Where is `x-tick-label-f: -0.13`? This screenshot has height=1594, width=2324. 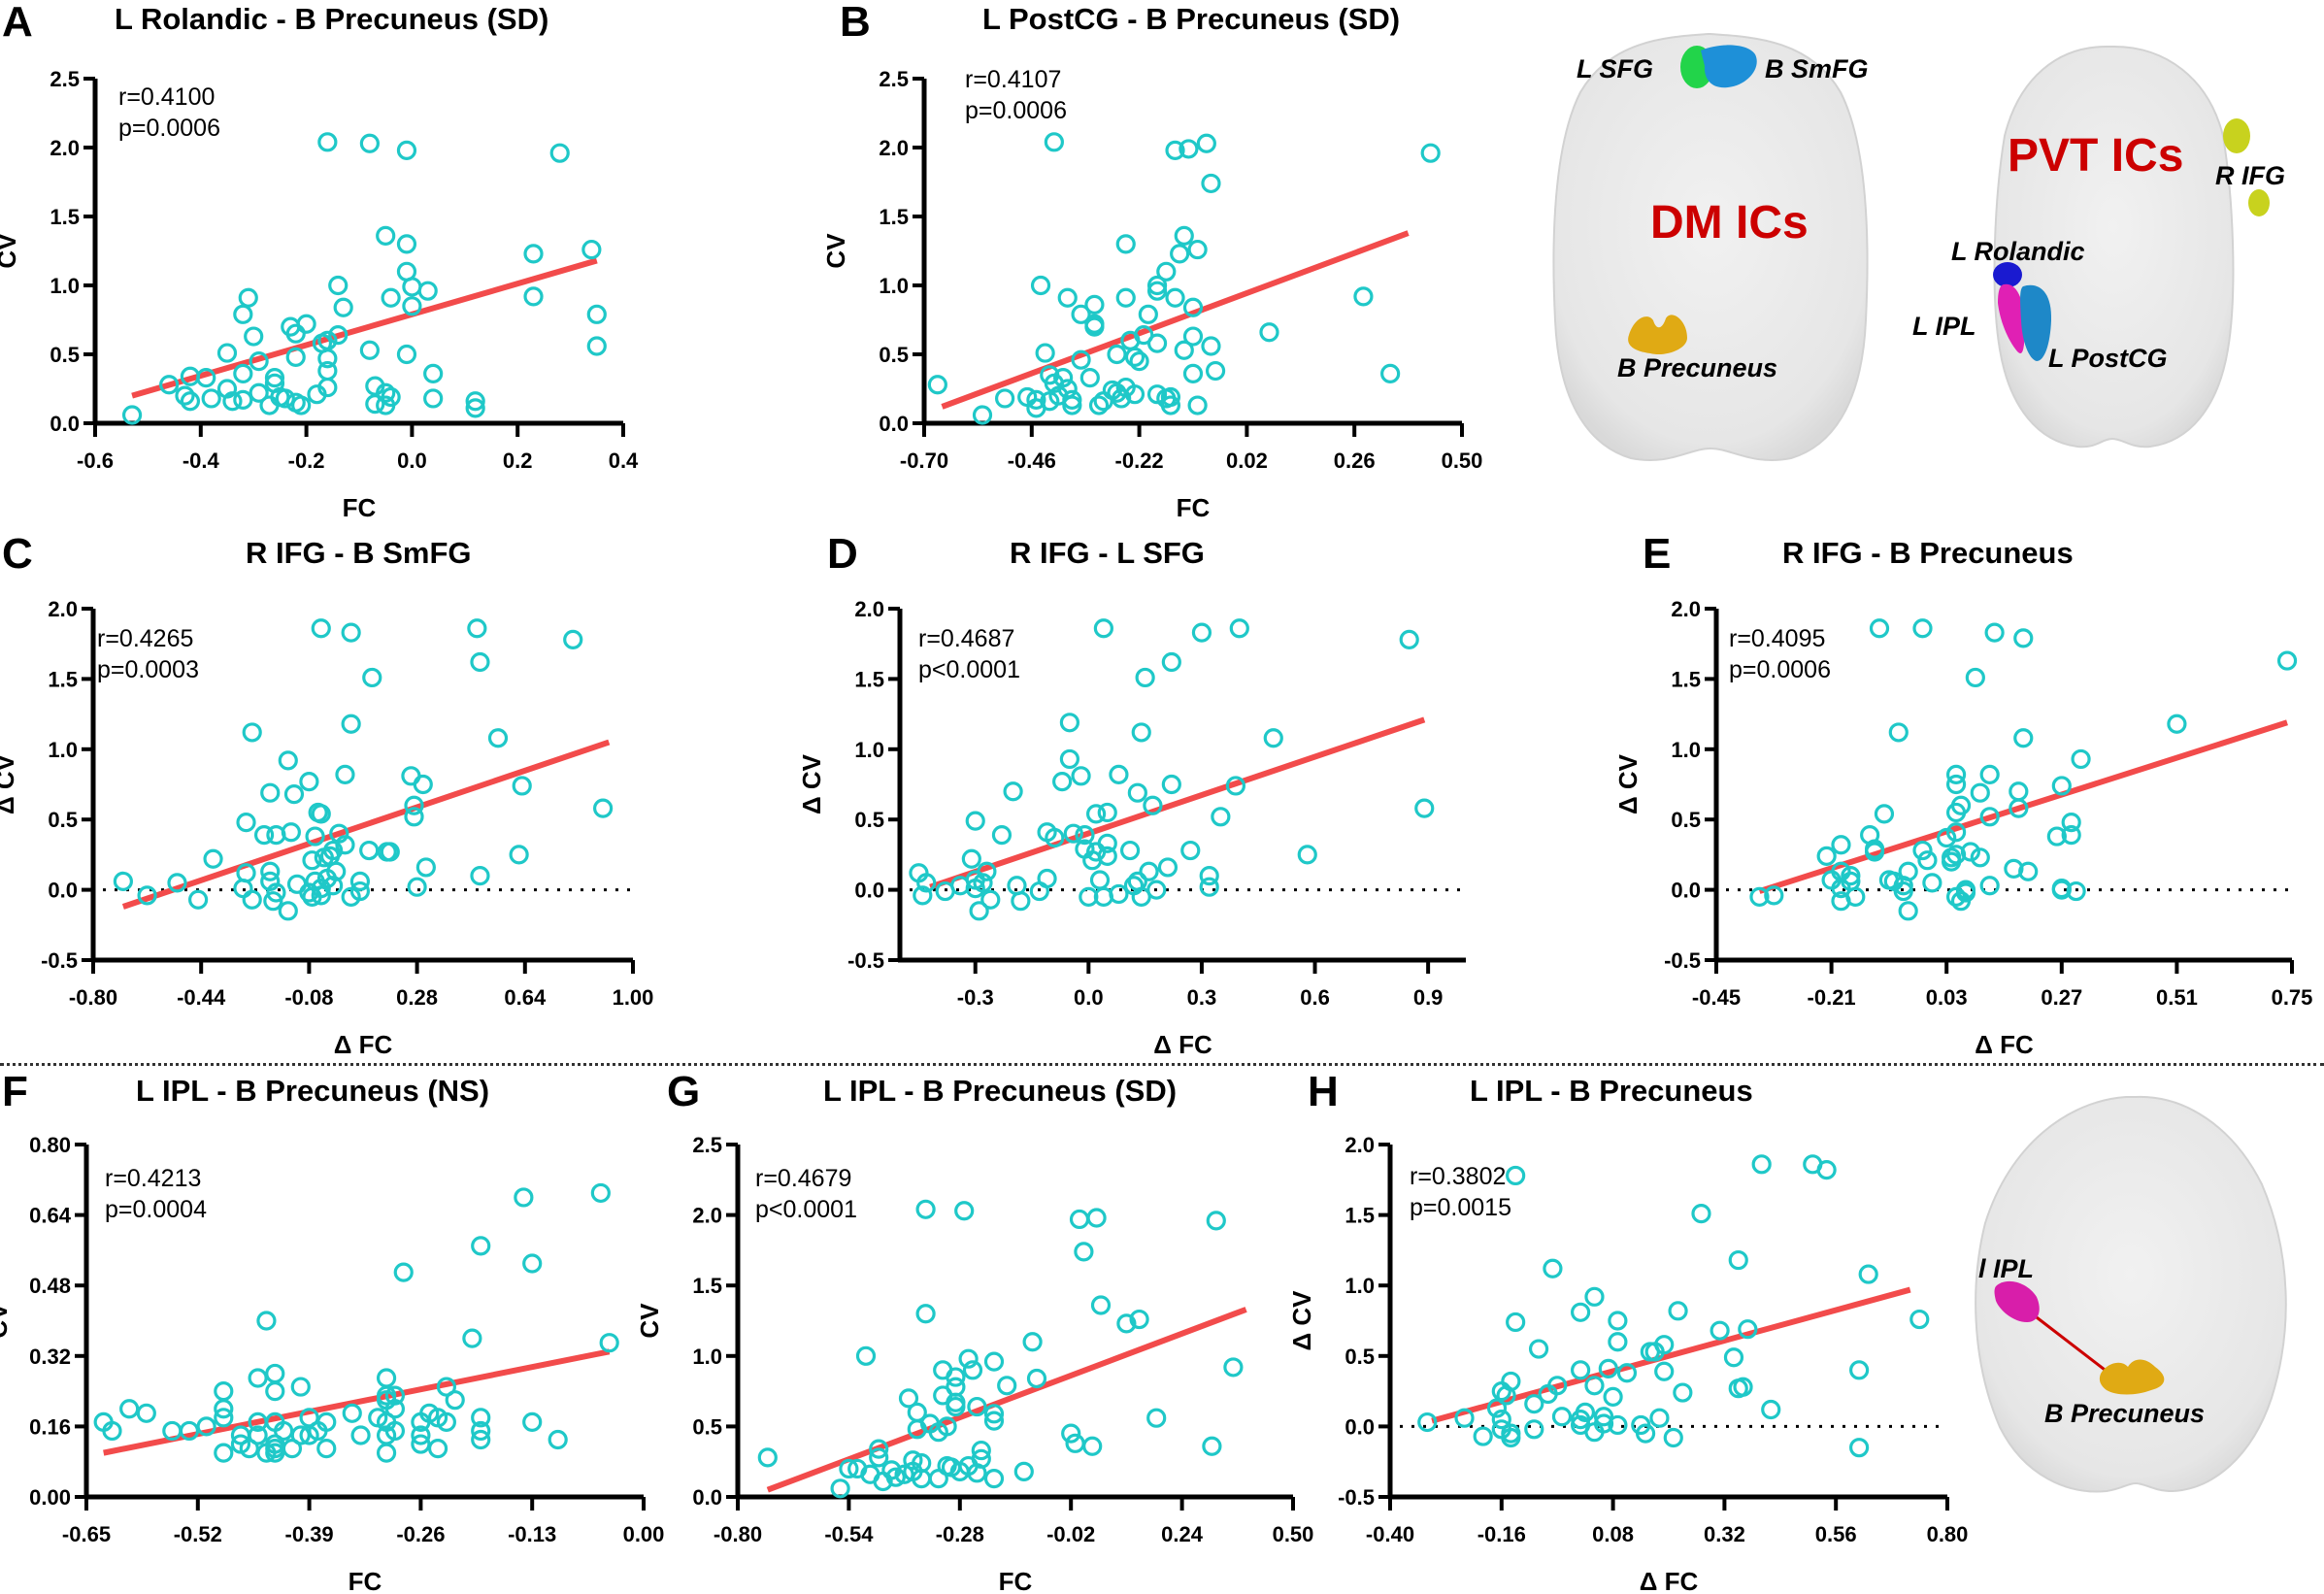
x-tick-label-f: -0.13 is located at coordinates (532, 1534).